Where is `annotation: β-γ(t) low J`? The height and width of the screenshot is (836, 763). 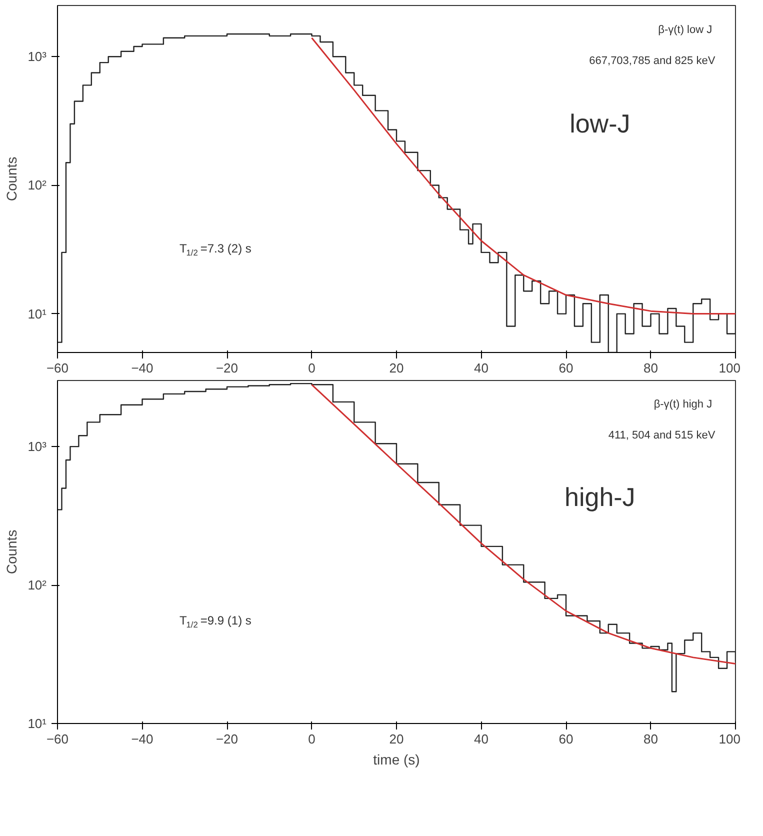
annotation: β-γ(t) low J is located at coordinates (685, 30).